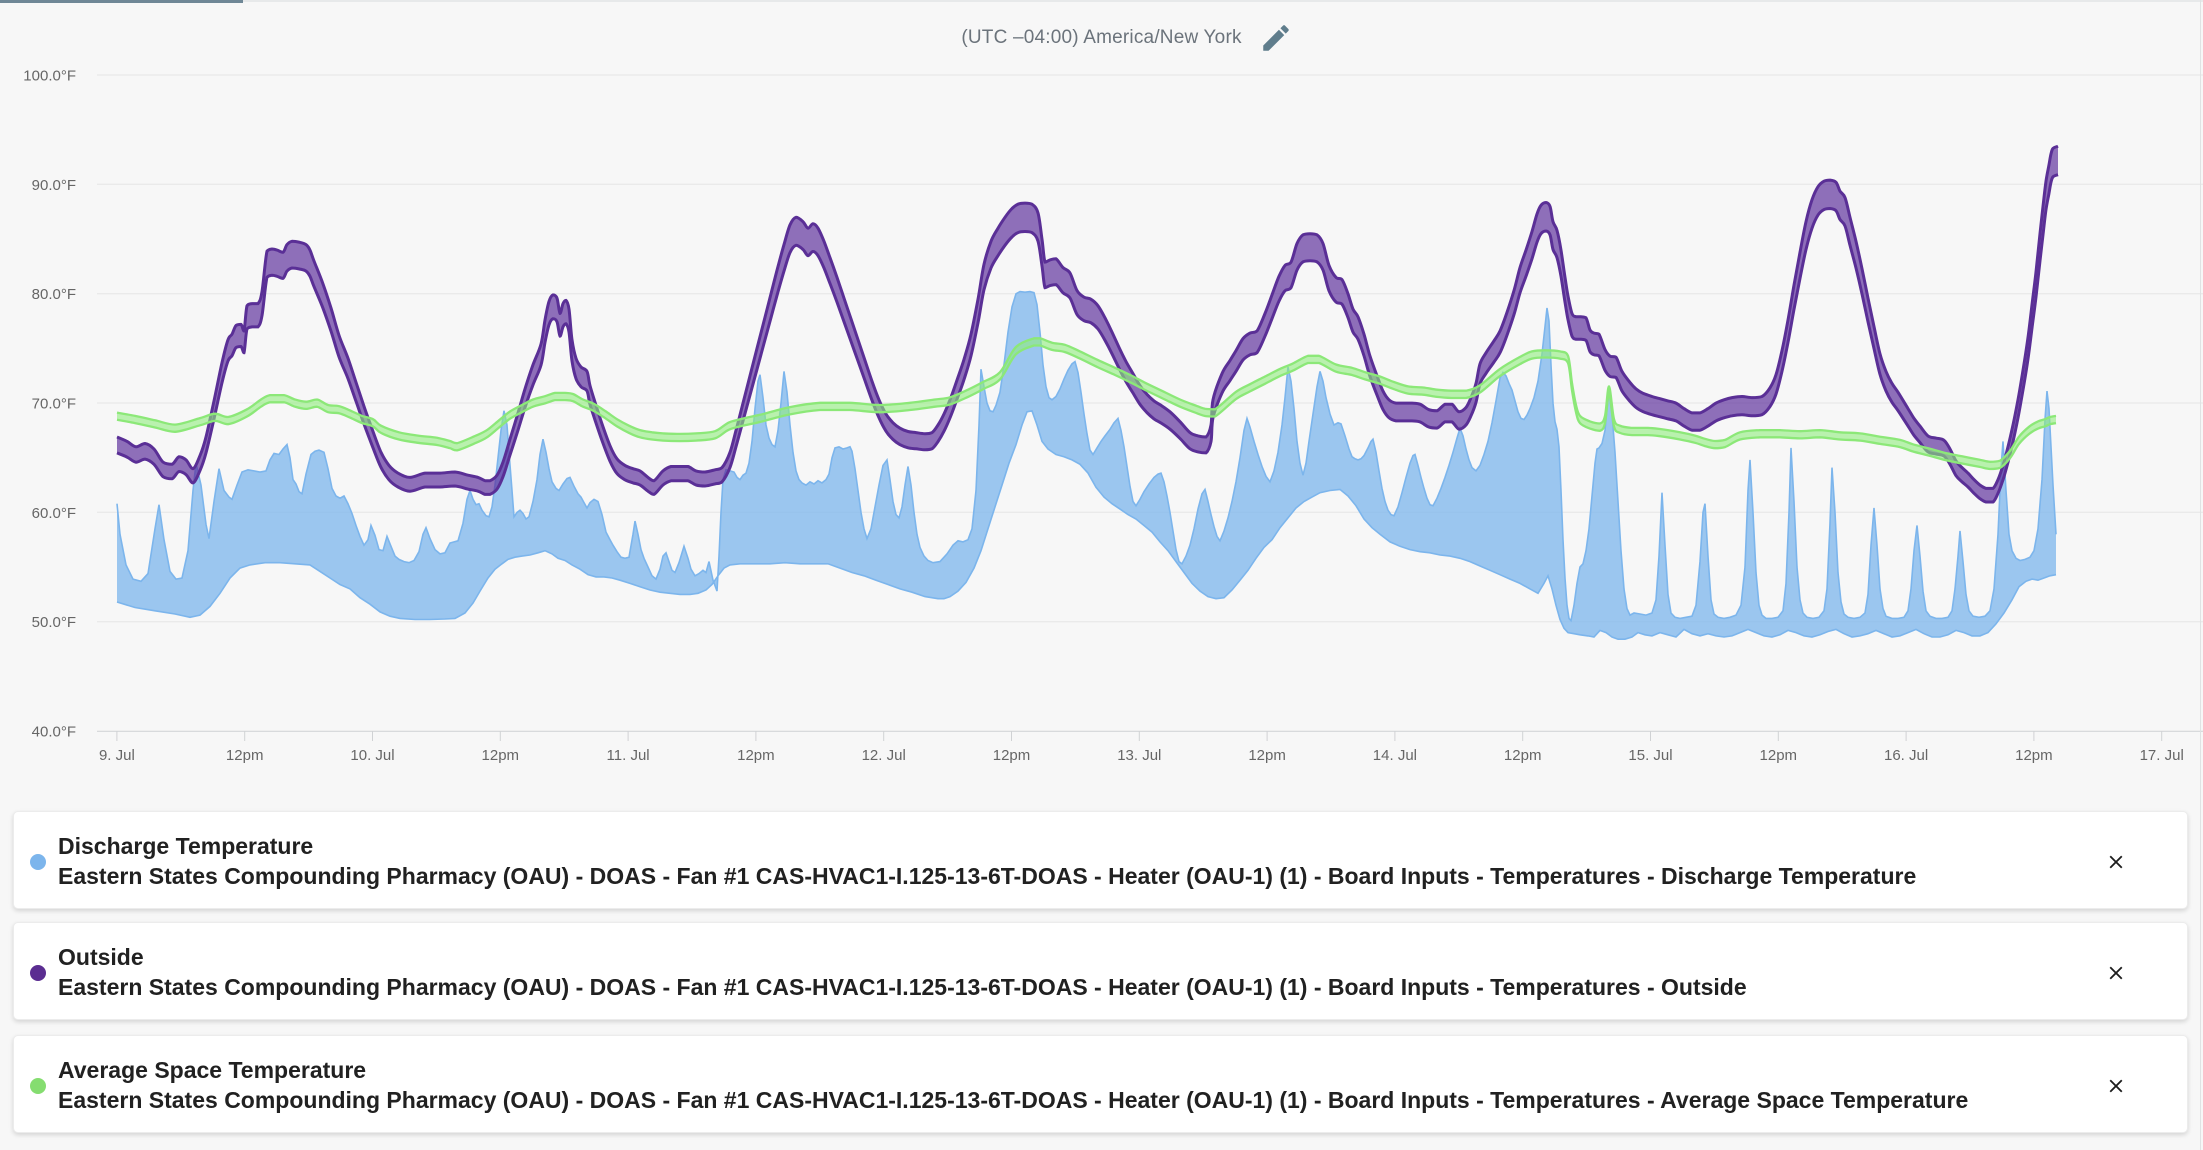 Image resolution: width=2203 pixels, height=1150 pixels. I want to click on svg-text: 70.0°F, so click(54, 404).